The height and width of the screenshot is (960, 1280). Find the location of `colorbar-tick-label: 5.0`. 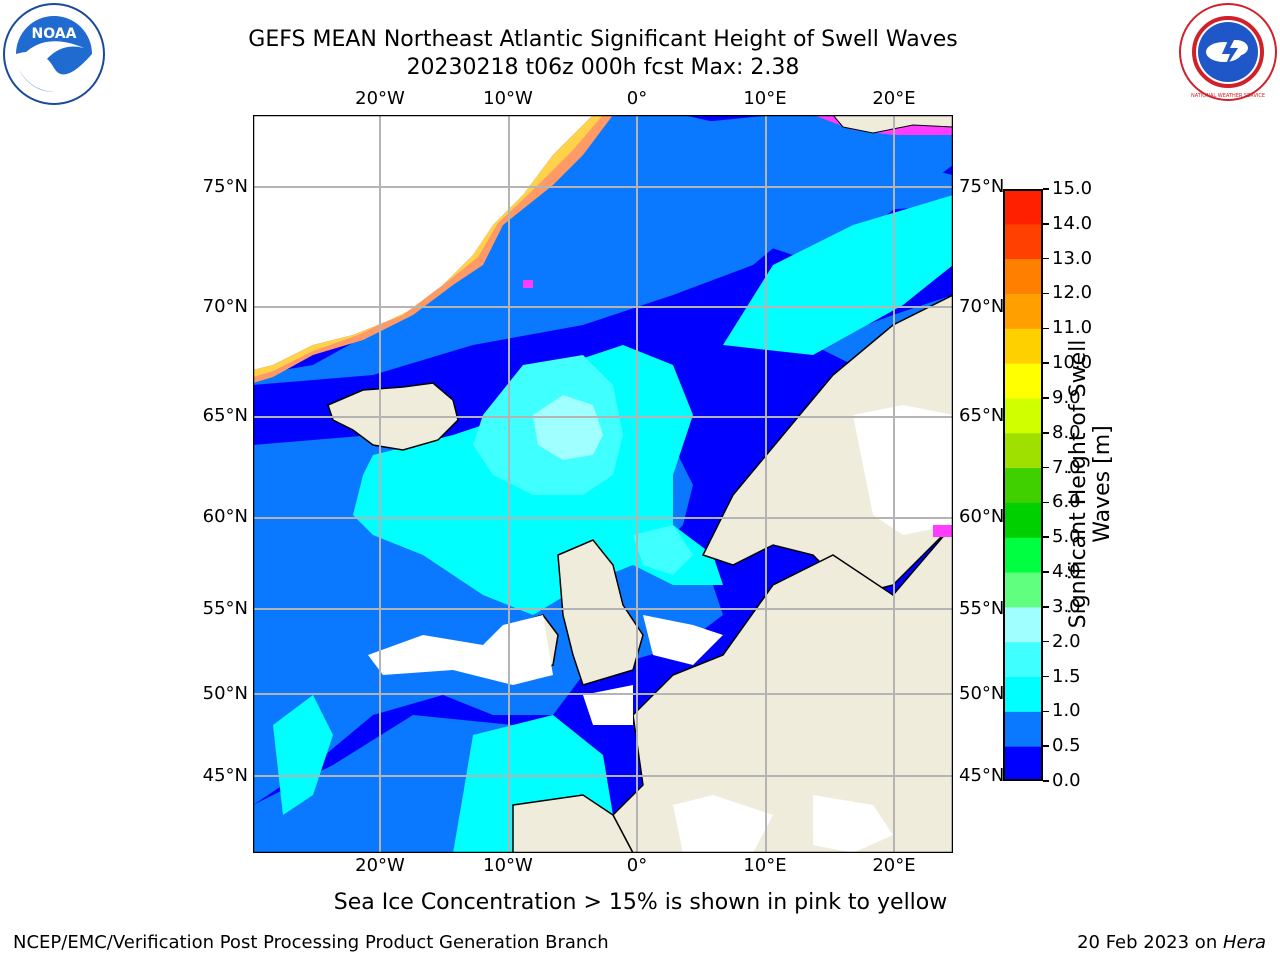

colorbar-tick-label: 5.0 is located at coordinates (1066, 537).